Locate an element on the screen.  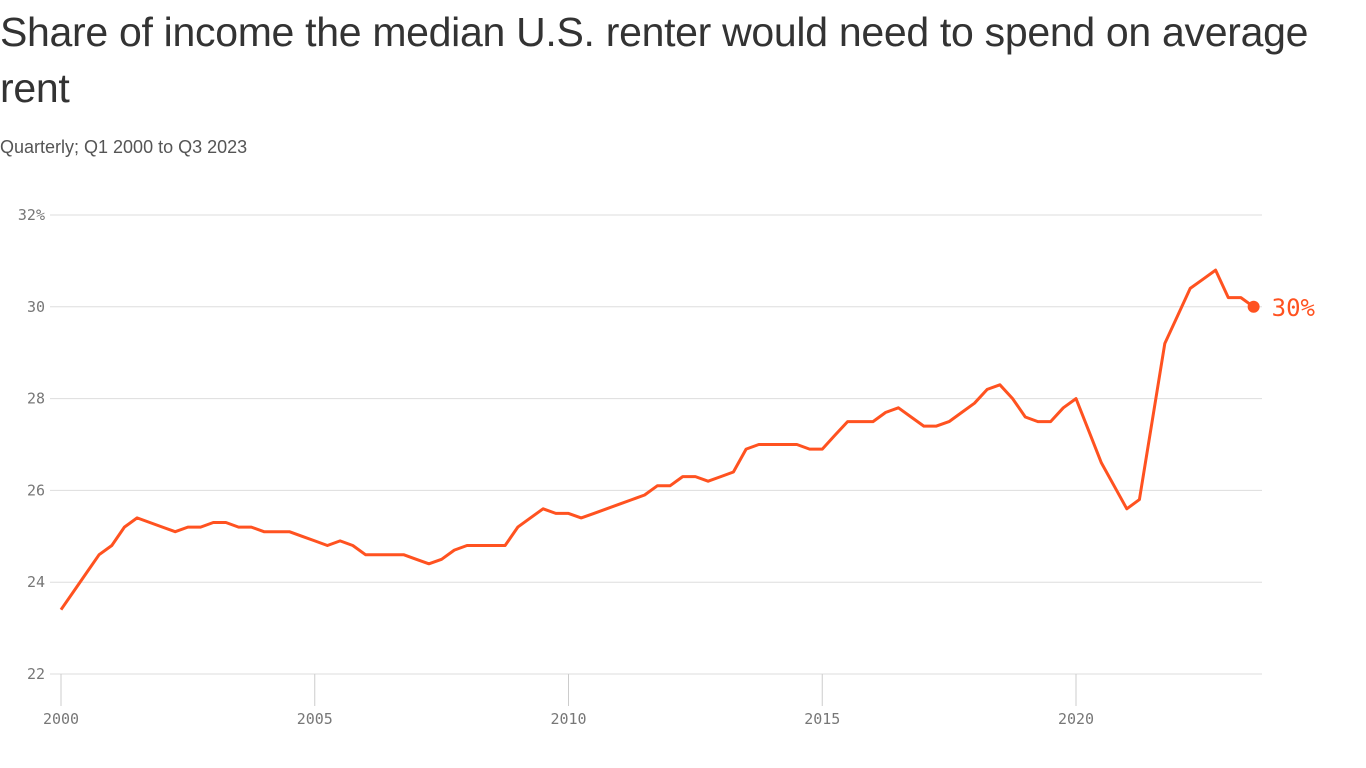
y-tick-label: 30 is located at coordinates (36, 307).